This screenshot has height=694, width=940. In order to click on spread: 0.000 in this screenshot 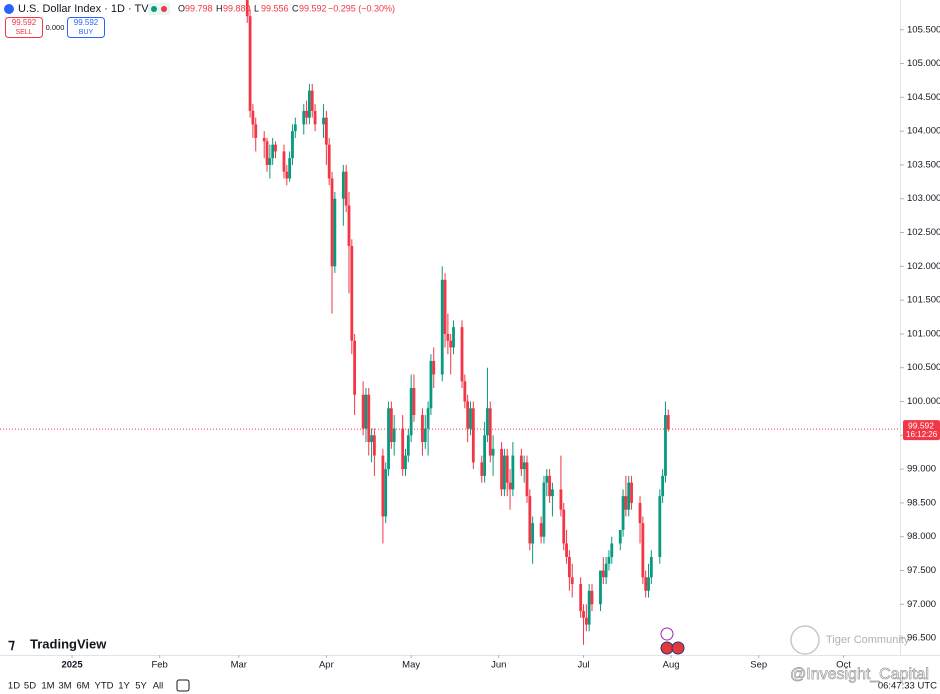, I will do `click(55, 27)`.